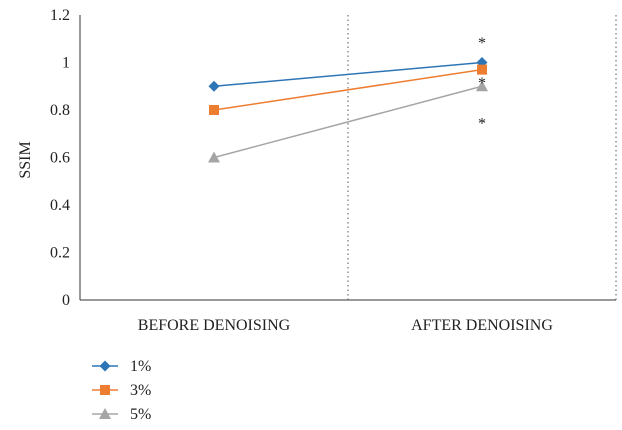 The width and height of the screenshot is (622, 430). What do you see at coordinates (121, 414) in the screenshot?
I see `legend-item: 5%` at bounding box center [121, 414].